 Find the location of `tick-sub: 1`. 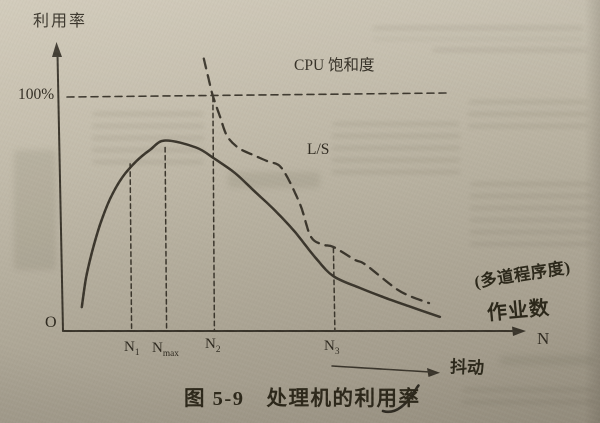

tick-sub: 1 is located at coordinates (137, 353).